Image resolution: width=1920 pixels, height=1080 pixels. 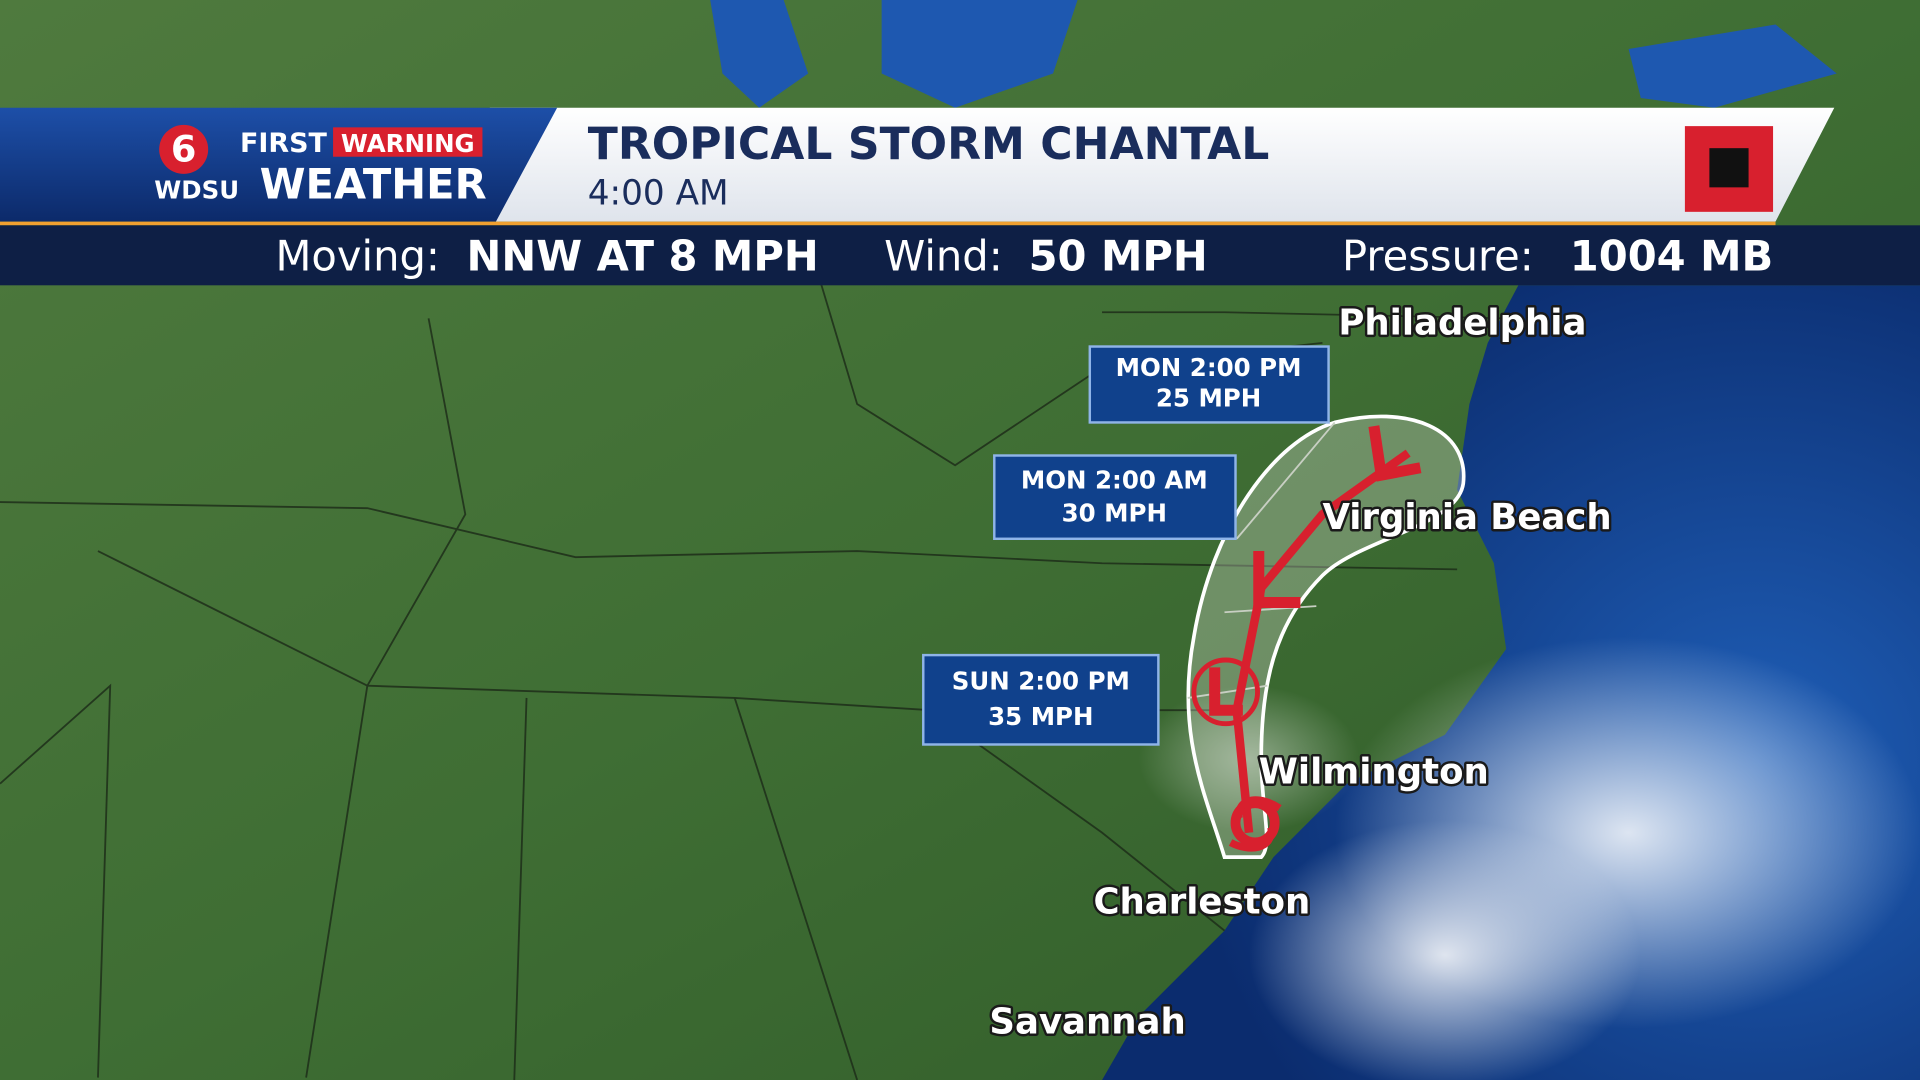 What do you see at coordinates (1209, 367) in the screenshot?
I see `forecast-time: MON 2:00 PM` at bounding box center [1209, 367].